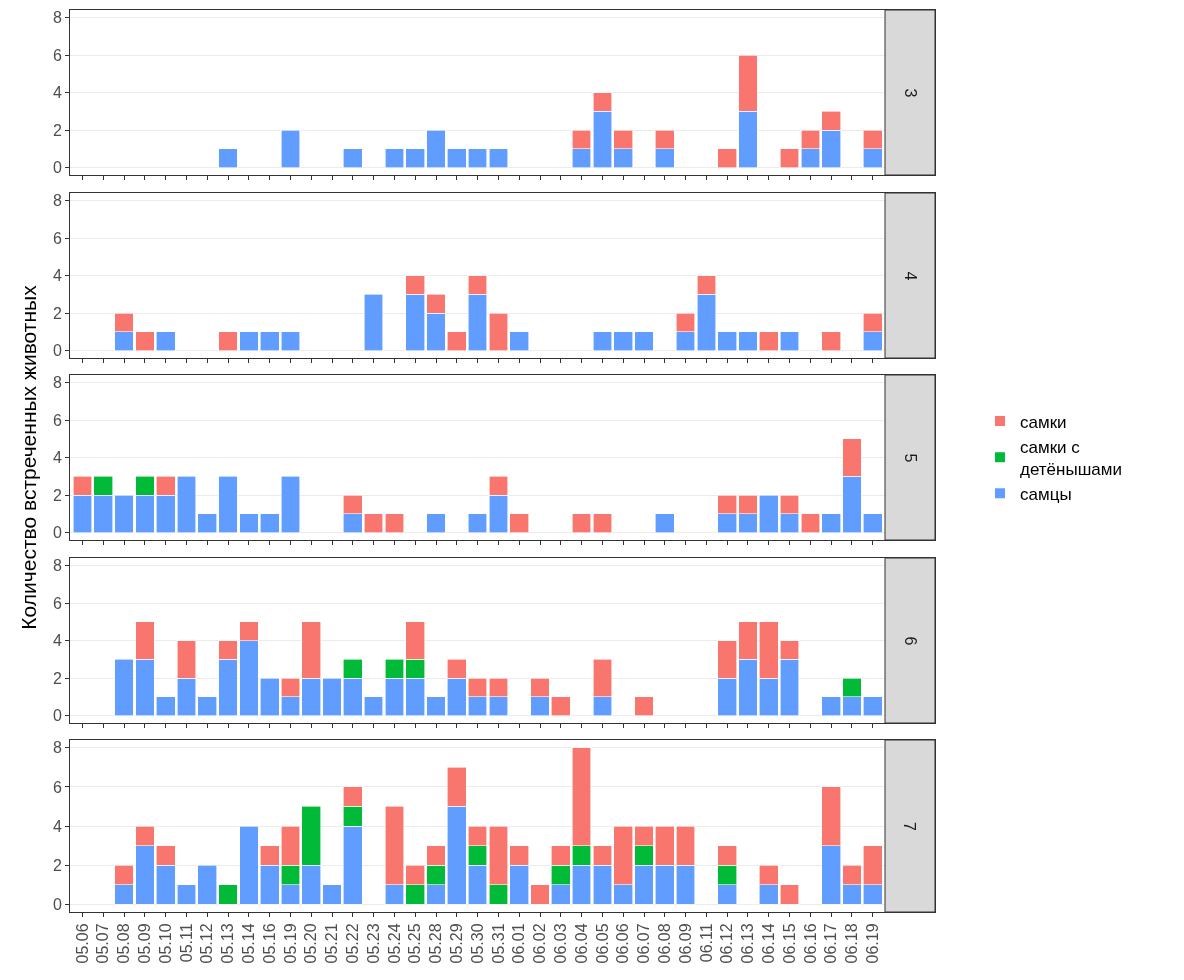 This screenshot has height=980, width=1184. What do you see at coordinates (103, 943) in the screenshot?
I see `x-tick-label: 05.07` at bounding box center [103, 943].